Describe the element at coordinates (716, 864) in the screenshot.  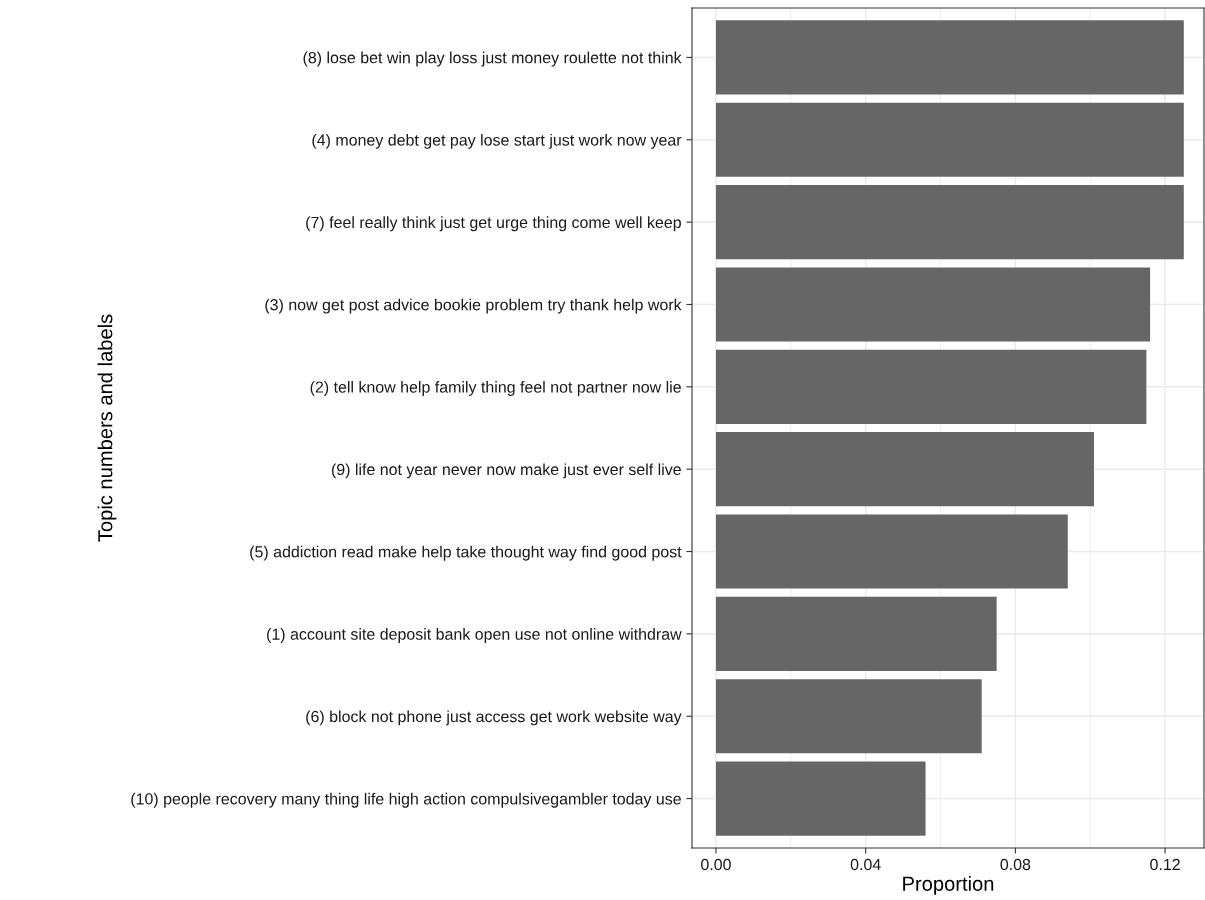
I see `x-tick-label: 0.00` at that location.